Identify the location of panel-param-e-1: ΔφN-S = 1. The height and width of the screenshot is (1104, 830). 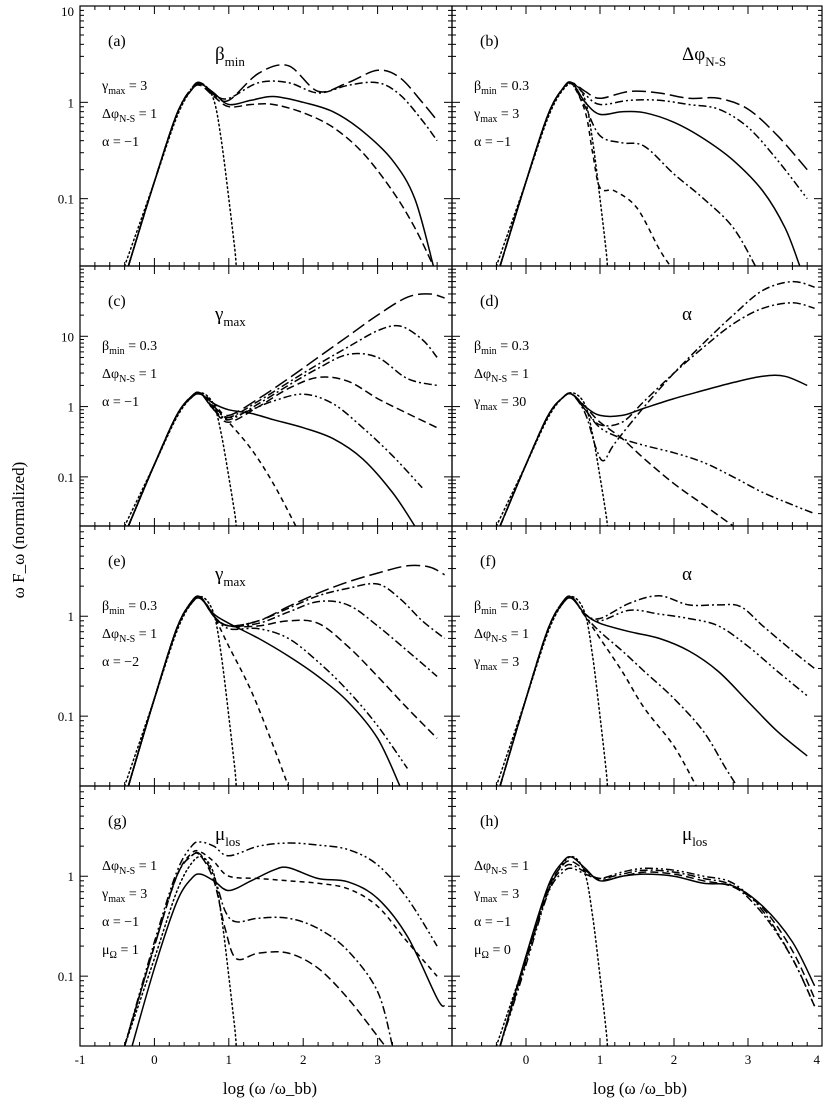
(129, 636).